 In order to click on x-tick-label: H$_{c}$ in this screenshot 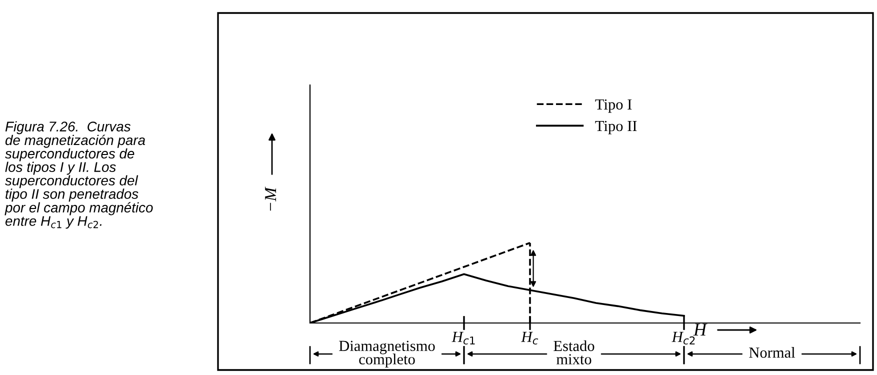, I will do `click(529, 338)`.